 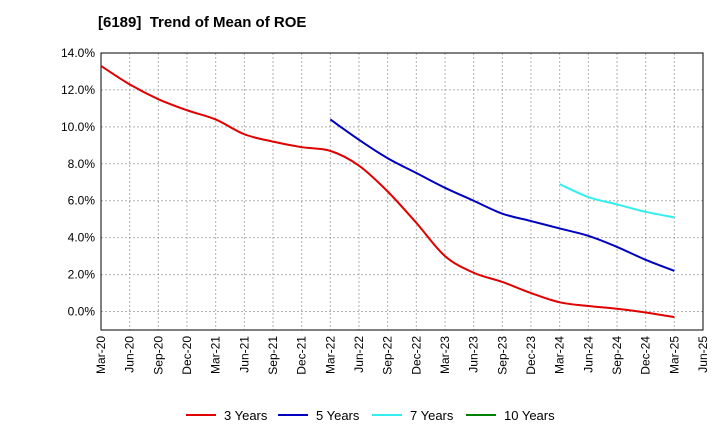 What do you see at coordinates (529, 415) in the screenshot?
I see `legend-label-10-years: 10 Years` at bounding box center [529, 415].